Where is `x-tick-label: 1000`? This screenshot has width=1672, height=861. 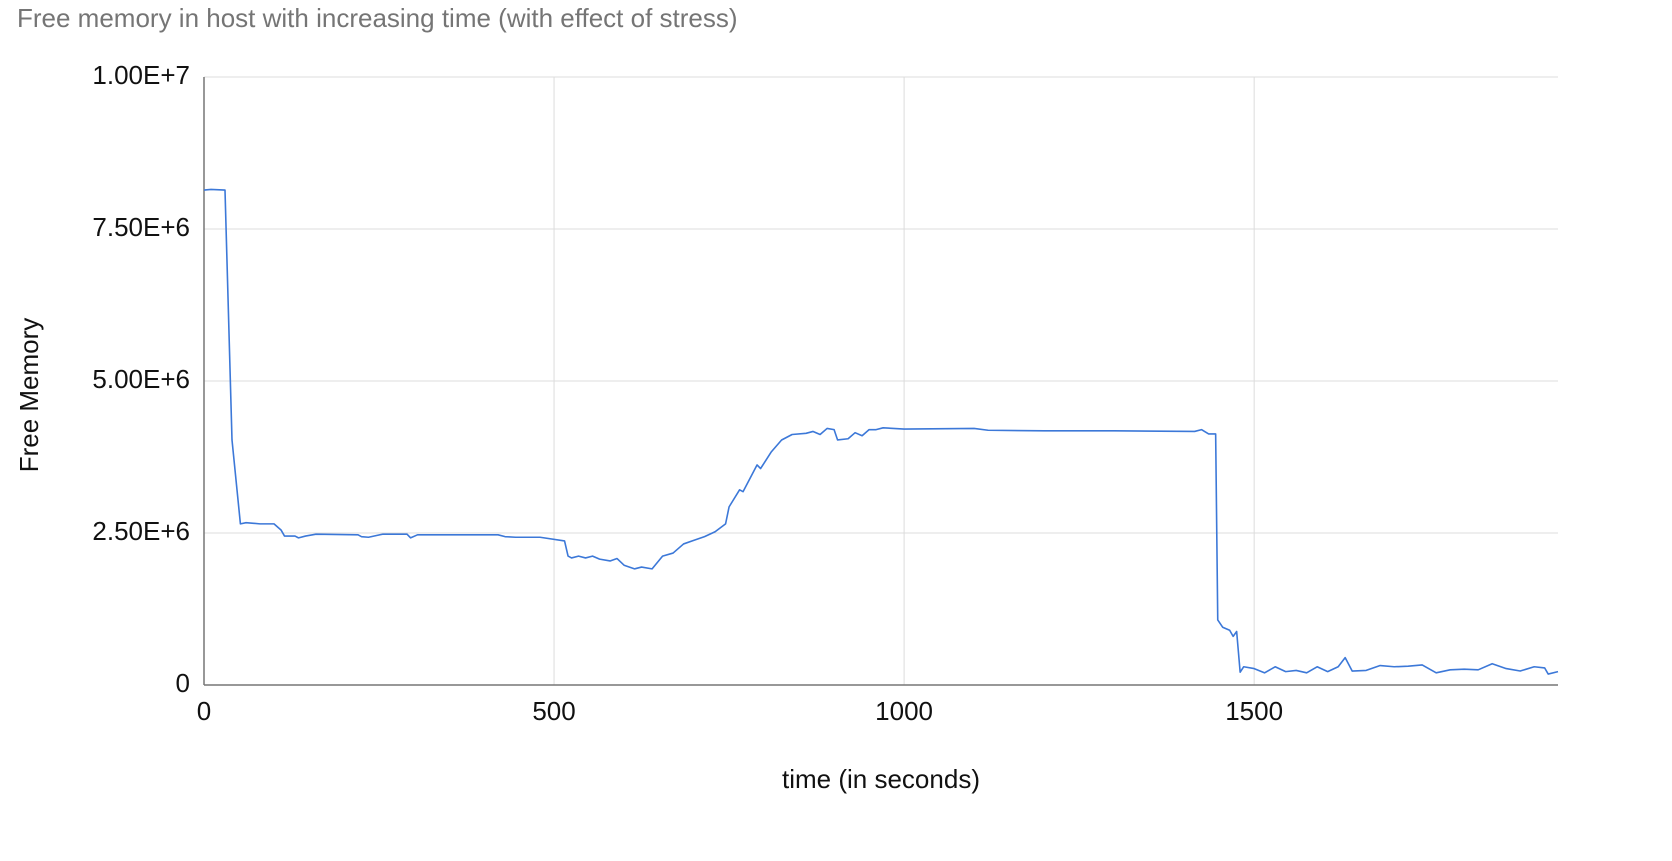 x-tick-label: 1000 is located at coordinates (904, 711).